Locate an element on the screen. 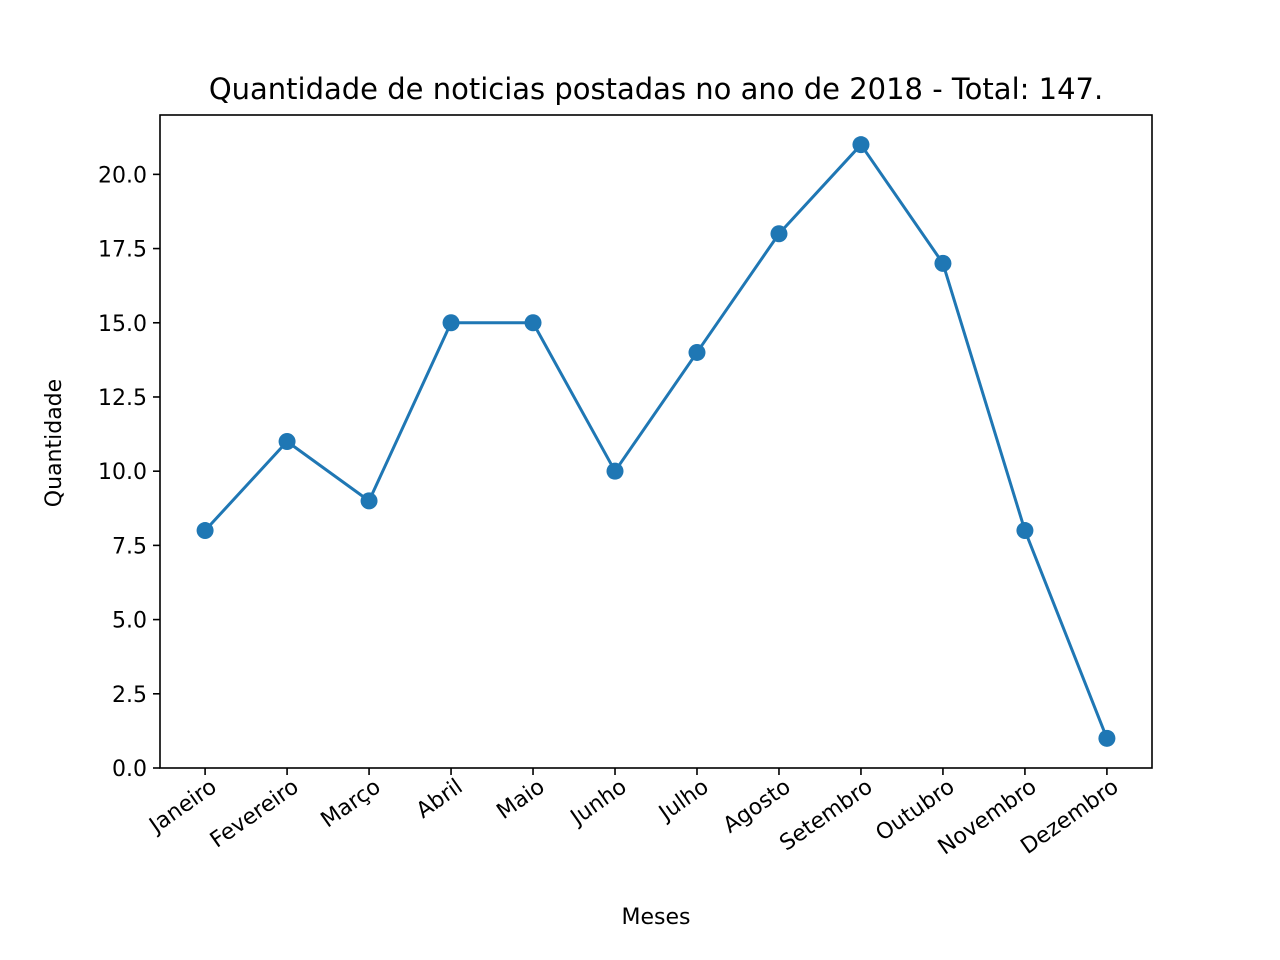 This screenshot has height=960, width=1280. data-point-julho is located at coordinates (697, 352).